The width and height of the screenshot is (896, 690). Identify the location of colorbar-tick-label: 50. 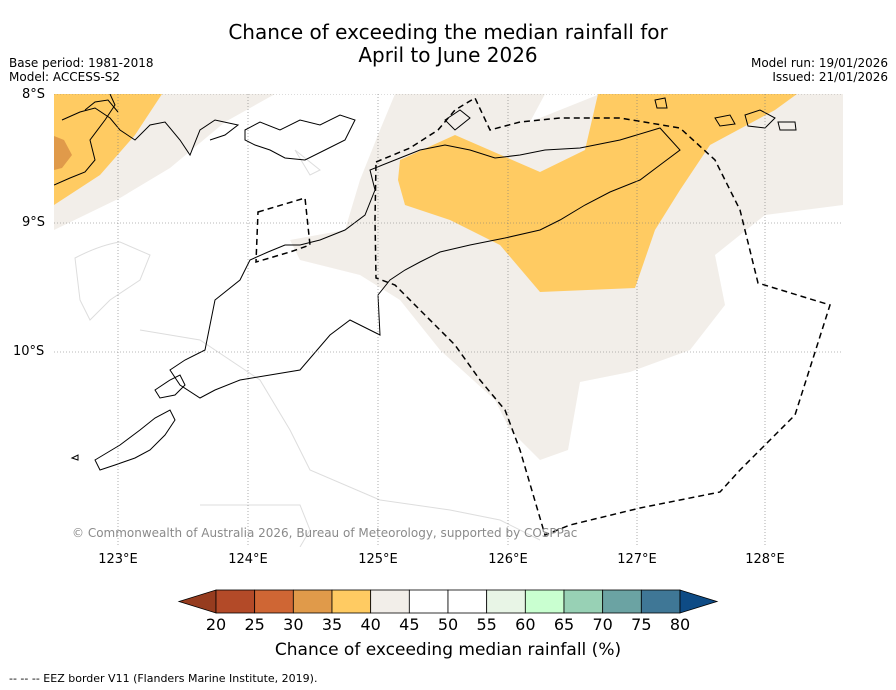
(448, 624).